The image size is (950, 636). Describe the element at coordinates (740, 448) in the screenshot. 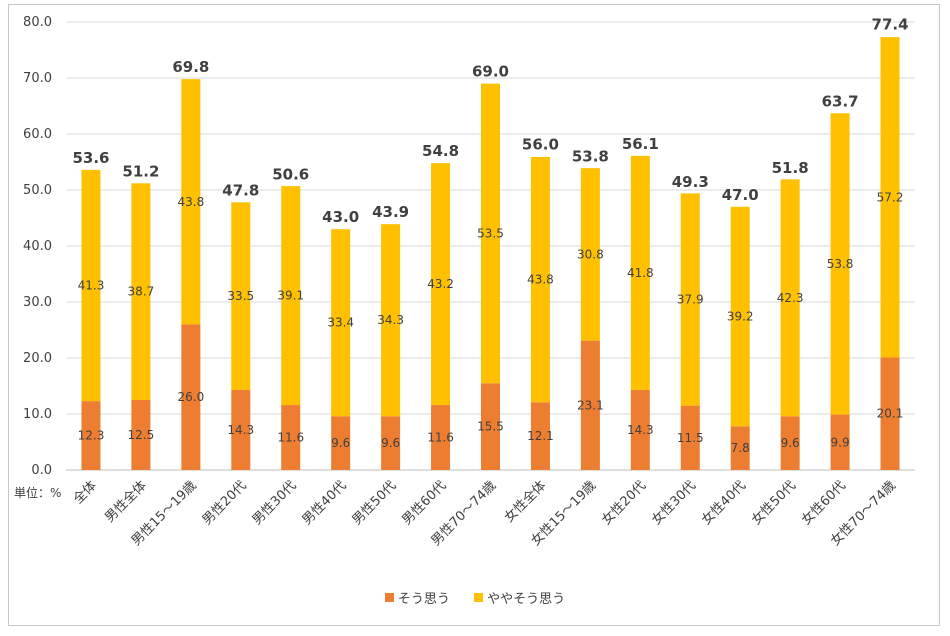

I see `data-label-sou-omou: 7.8` at that location.